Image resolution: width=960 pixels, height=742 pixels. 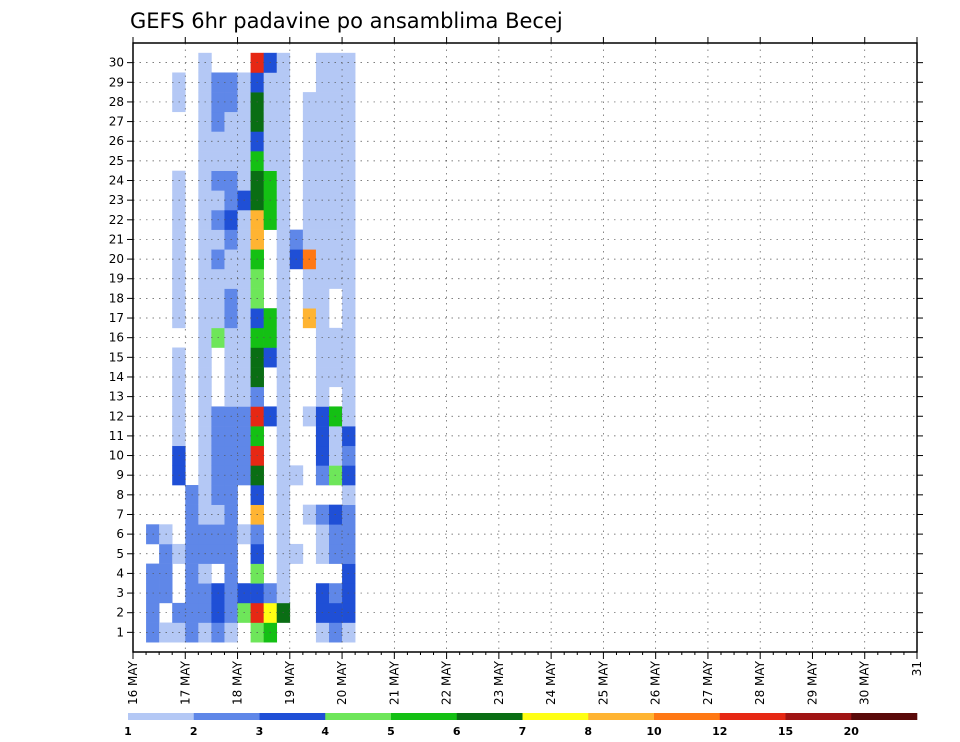 What do you see at coordinates (120, 632) in the screenshot?
I see `y-tick-label: 1` at bounding box center [120, 632].